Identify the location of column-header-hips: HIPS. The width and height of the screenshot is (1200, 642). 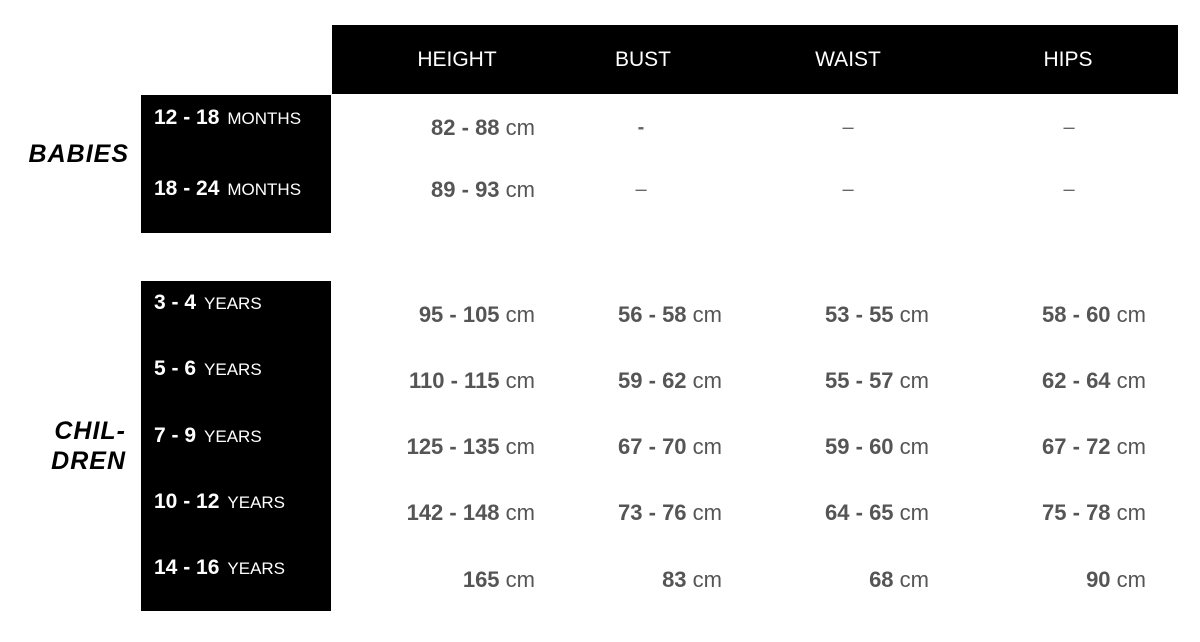
(1068, 59).